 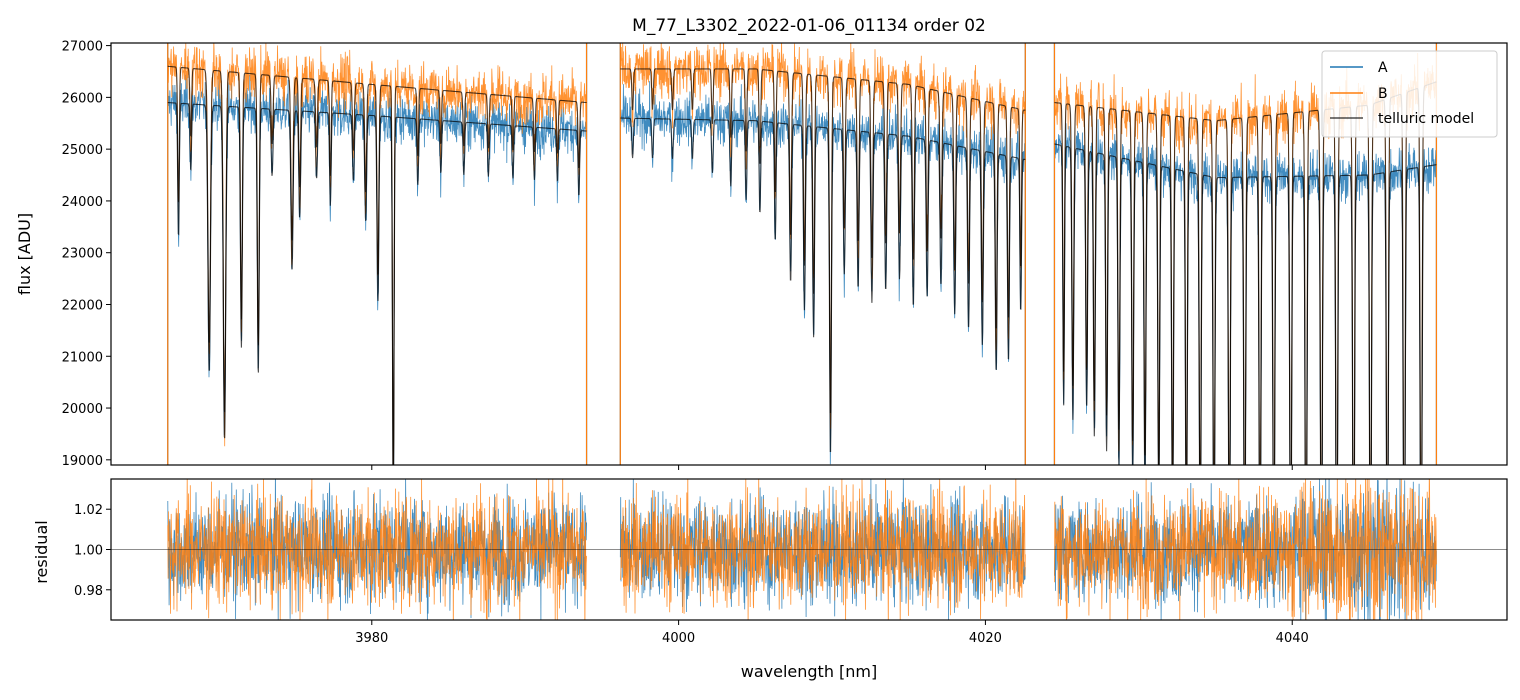 I want to click on residual-y-tick-label: 0.98, so click(x=88, y=591).